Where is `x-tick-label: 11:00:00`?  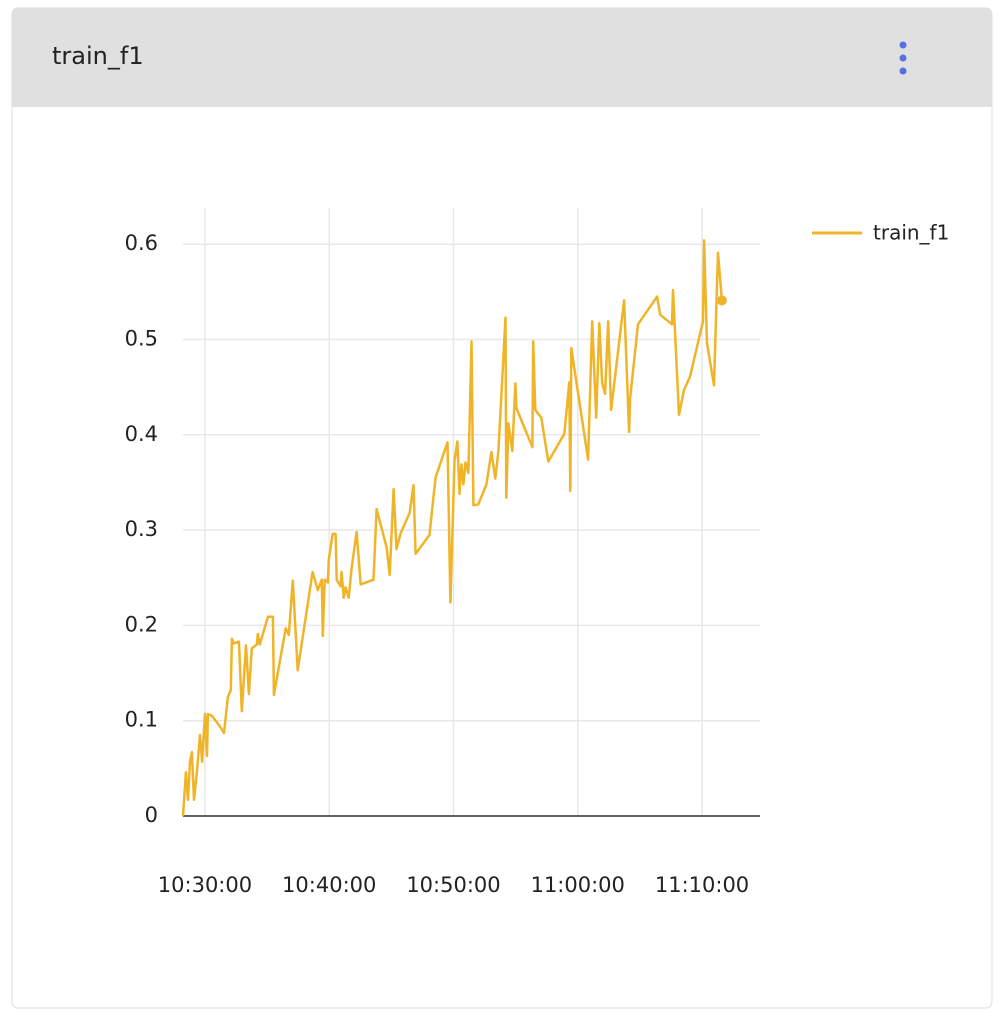
x-tick-label: 11:00:00 is located at coordinates (578, 885).